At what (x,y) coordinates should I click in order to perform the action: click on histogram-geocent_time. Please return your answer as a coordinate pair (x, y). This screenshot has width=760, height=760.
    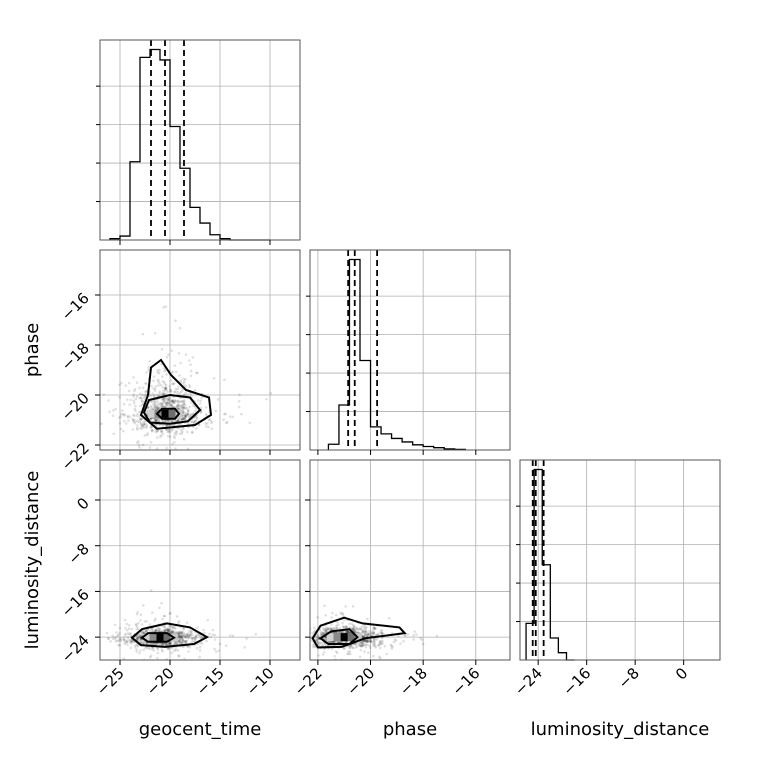
    Looking at the image, I should click on (189, 144).